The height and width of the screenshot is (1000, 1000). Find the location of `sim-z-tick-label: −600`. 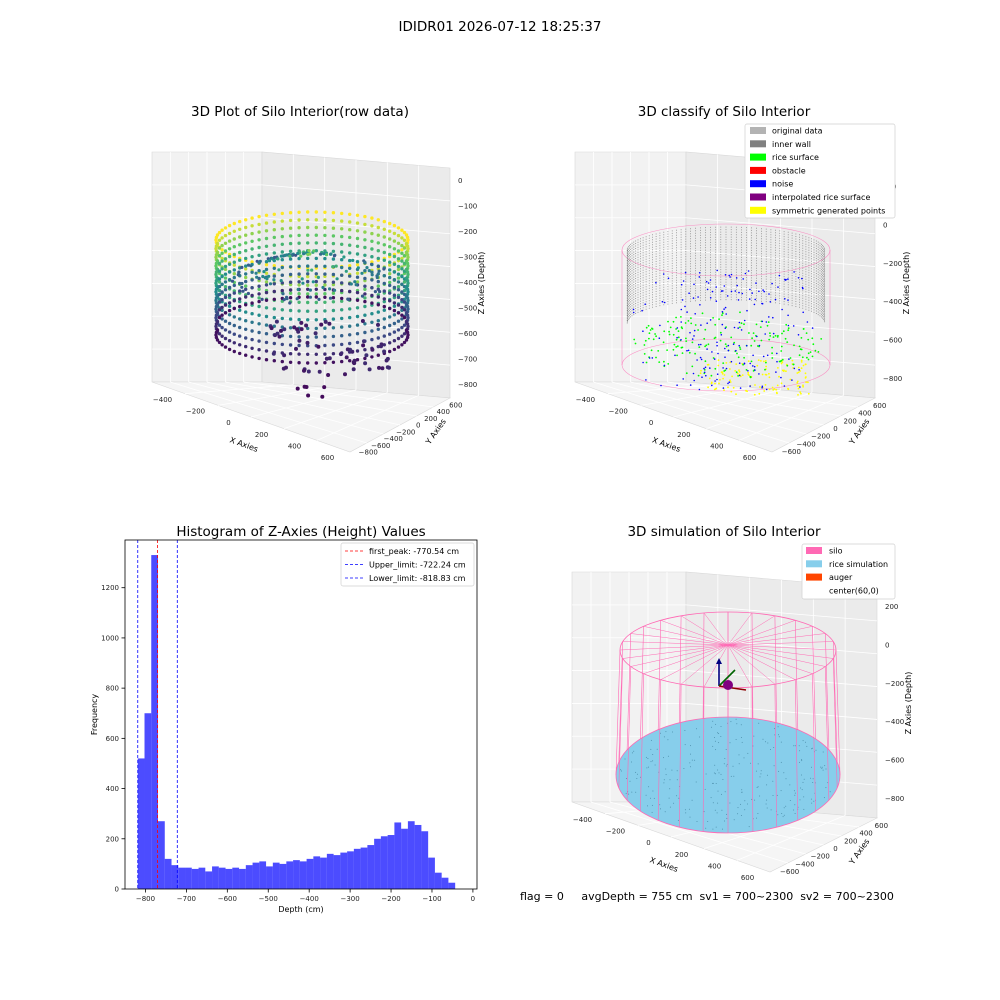

sim-z-tick-label: −600 is located at coordinates (894, 761).